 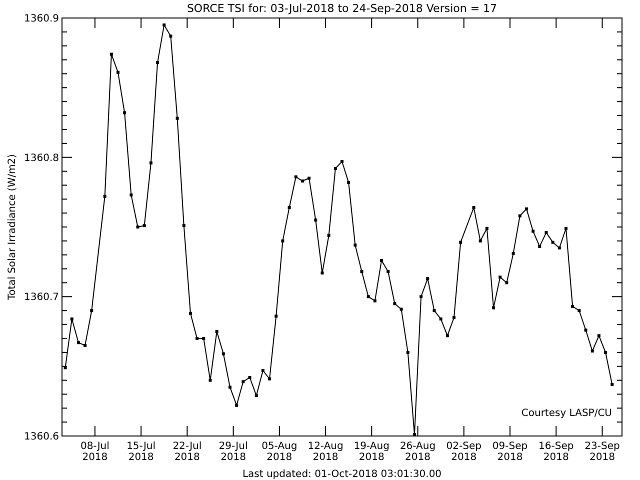 I want to click on x-tick-label: 29-Jul 2018, so click(x=233, y=452).